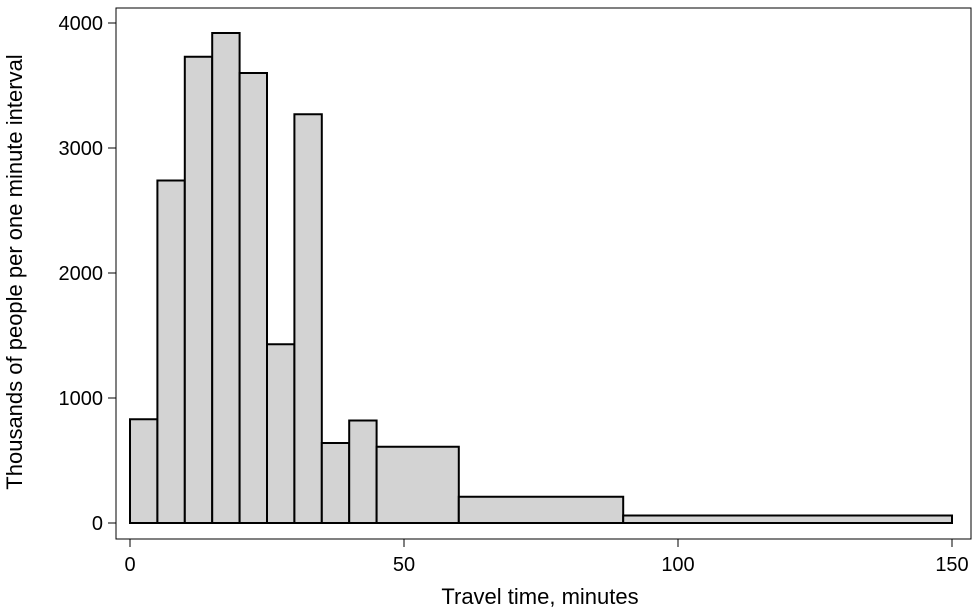 The width and height of the screenshot is (976, 612). I want to click on y-tick-label: 2000, so click(81, 274).